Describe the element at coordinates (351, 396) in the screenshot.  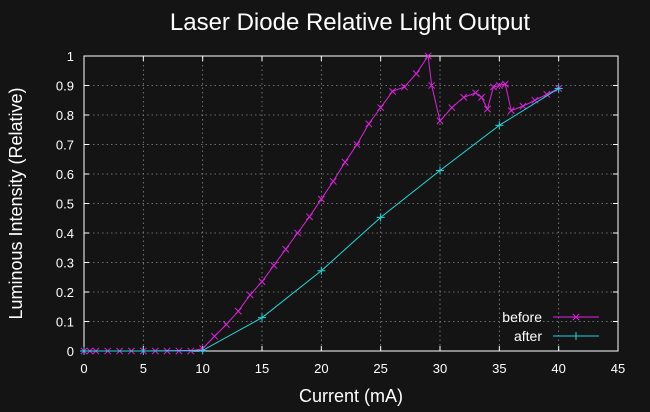
I see `x-axis-label: Current (mA)` at that location.